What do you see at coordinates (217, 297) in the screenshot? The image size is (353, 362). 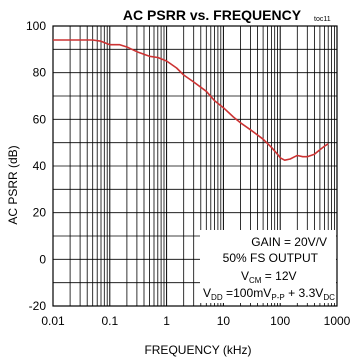 I see `vdd-subscript: DD` at bounding box center [217, 297].